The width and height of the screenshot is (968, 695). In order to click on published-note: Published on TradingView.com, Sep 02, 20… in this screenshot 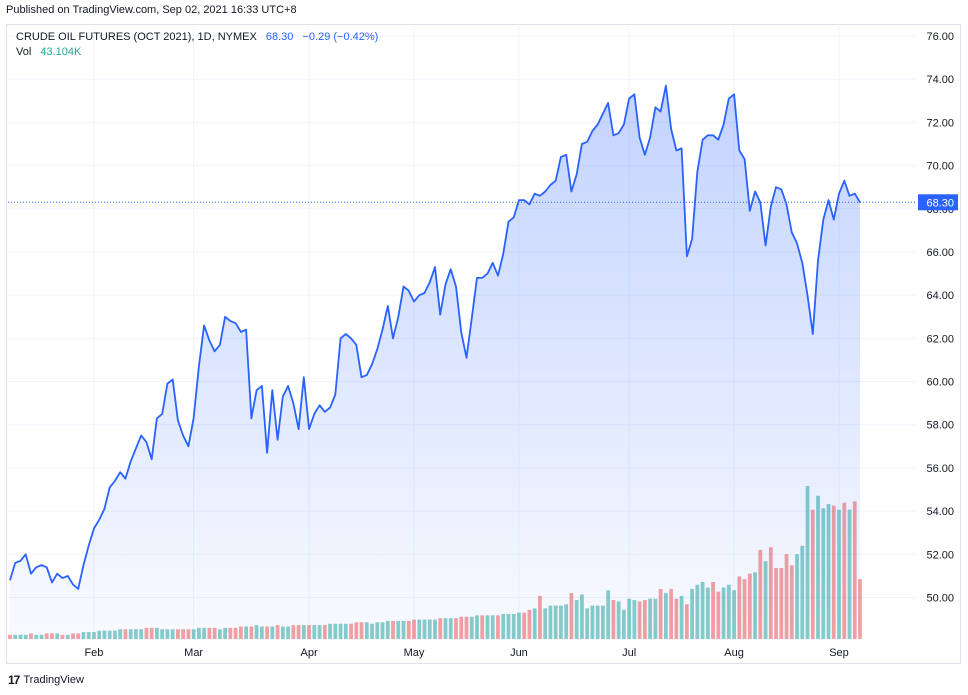, I will do `click(151, 10)`.